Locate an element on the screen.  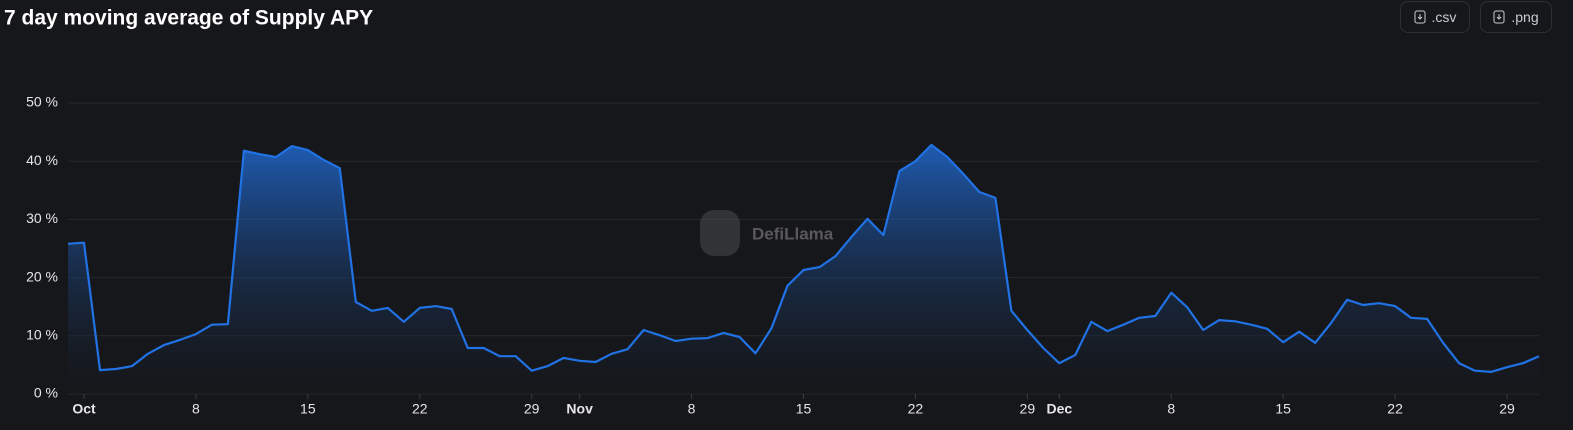
watermark: DefiLlama is located at coordinates (767, 233).